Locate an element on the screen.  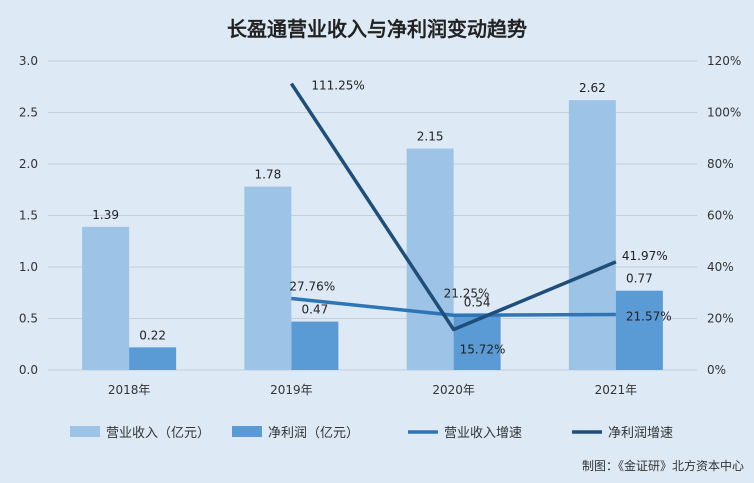
left-tick-label: 3.0 is located at coordinates (28, 61).